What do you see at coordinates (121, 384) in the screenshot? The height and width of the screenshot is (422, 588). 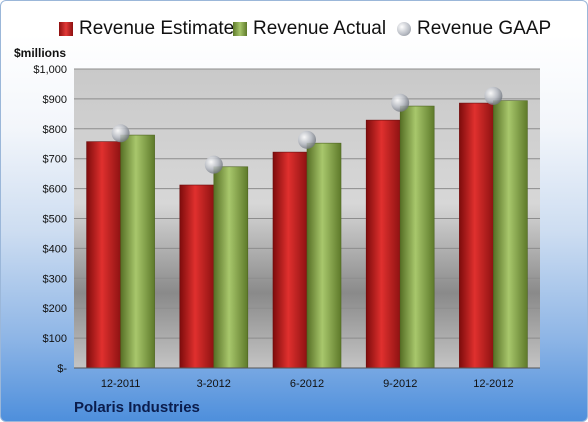 I see `x-tick-label: 12-2011` at bounding box center [121, 384].